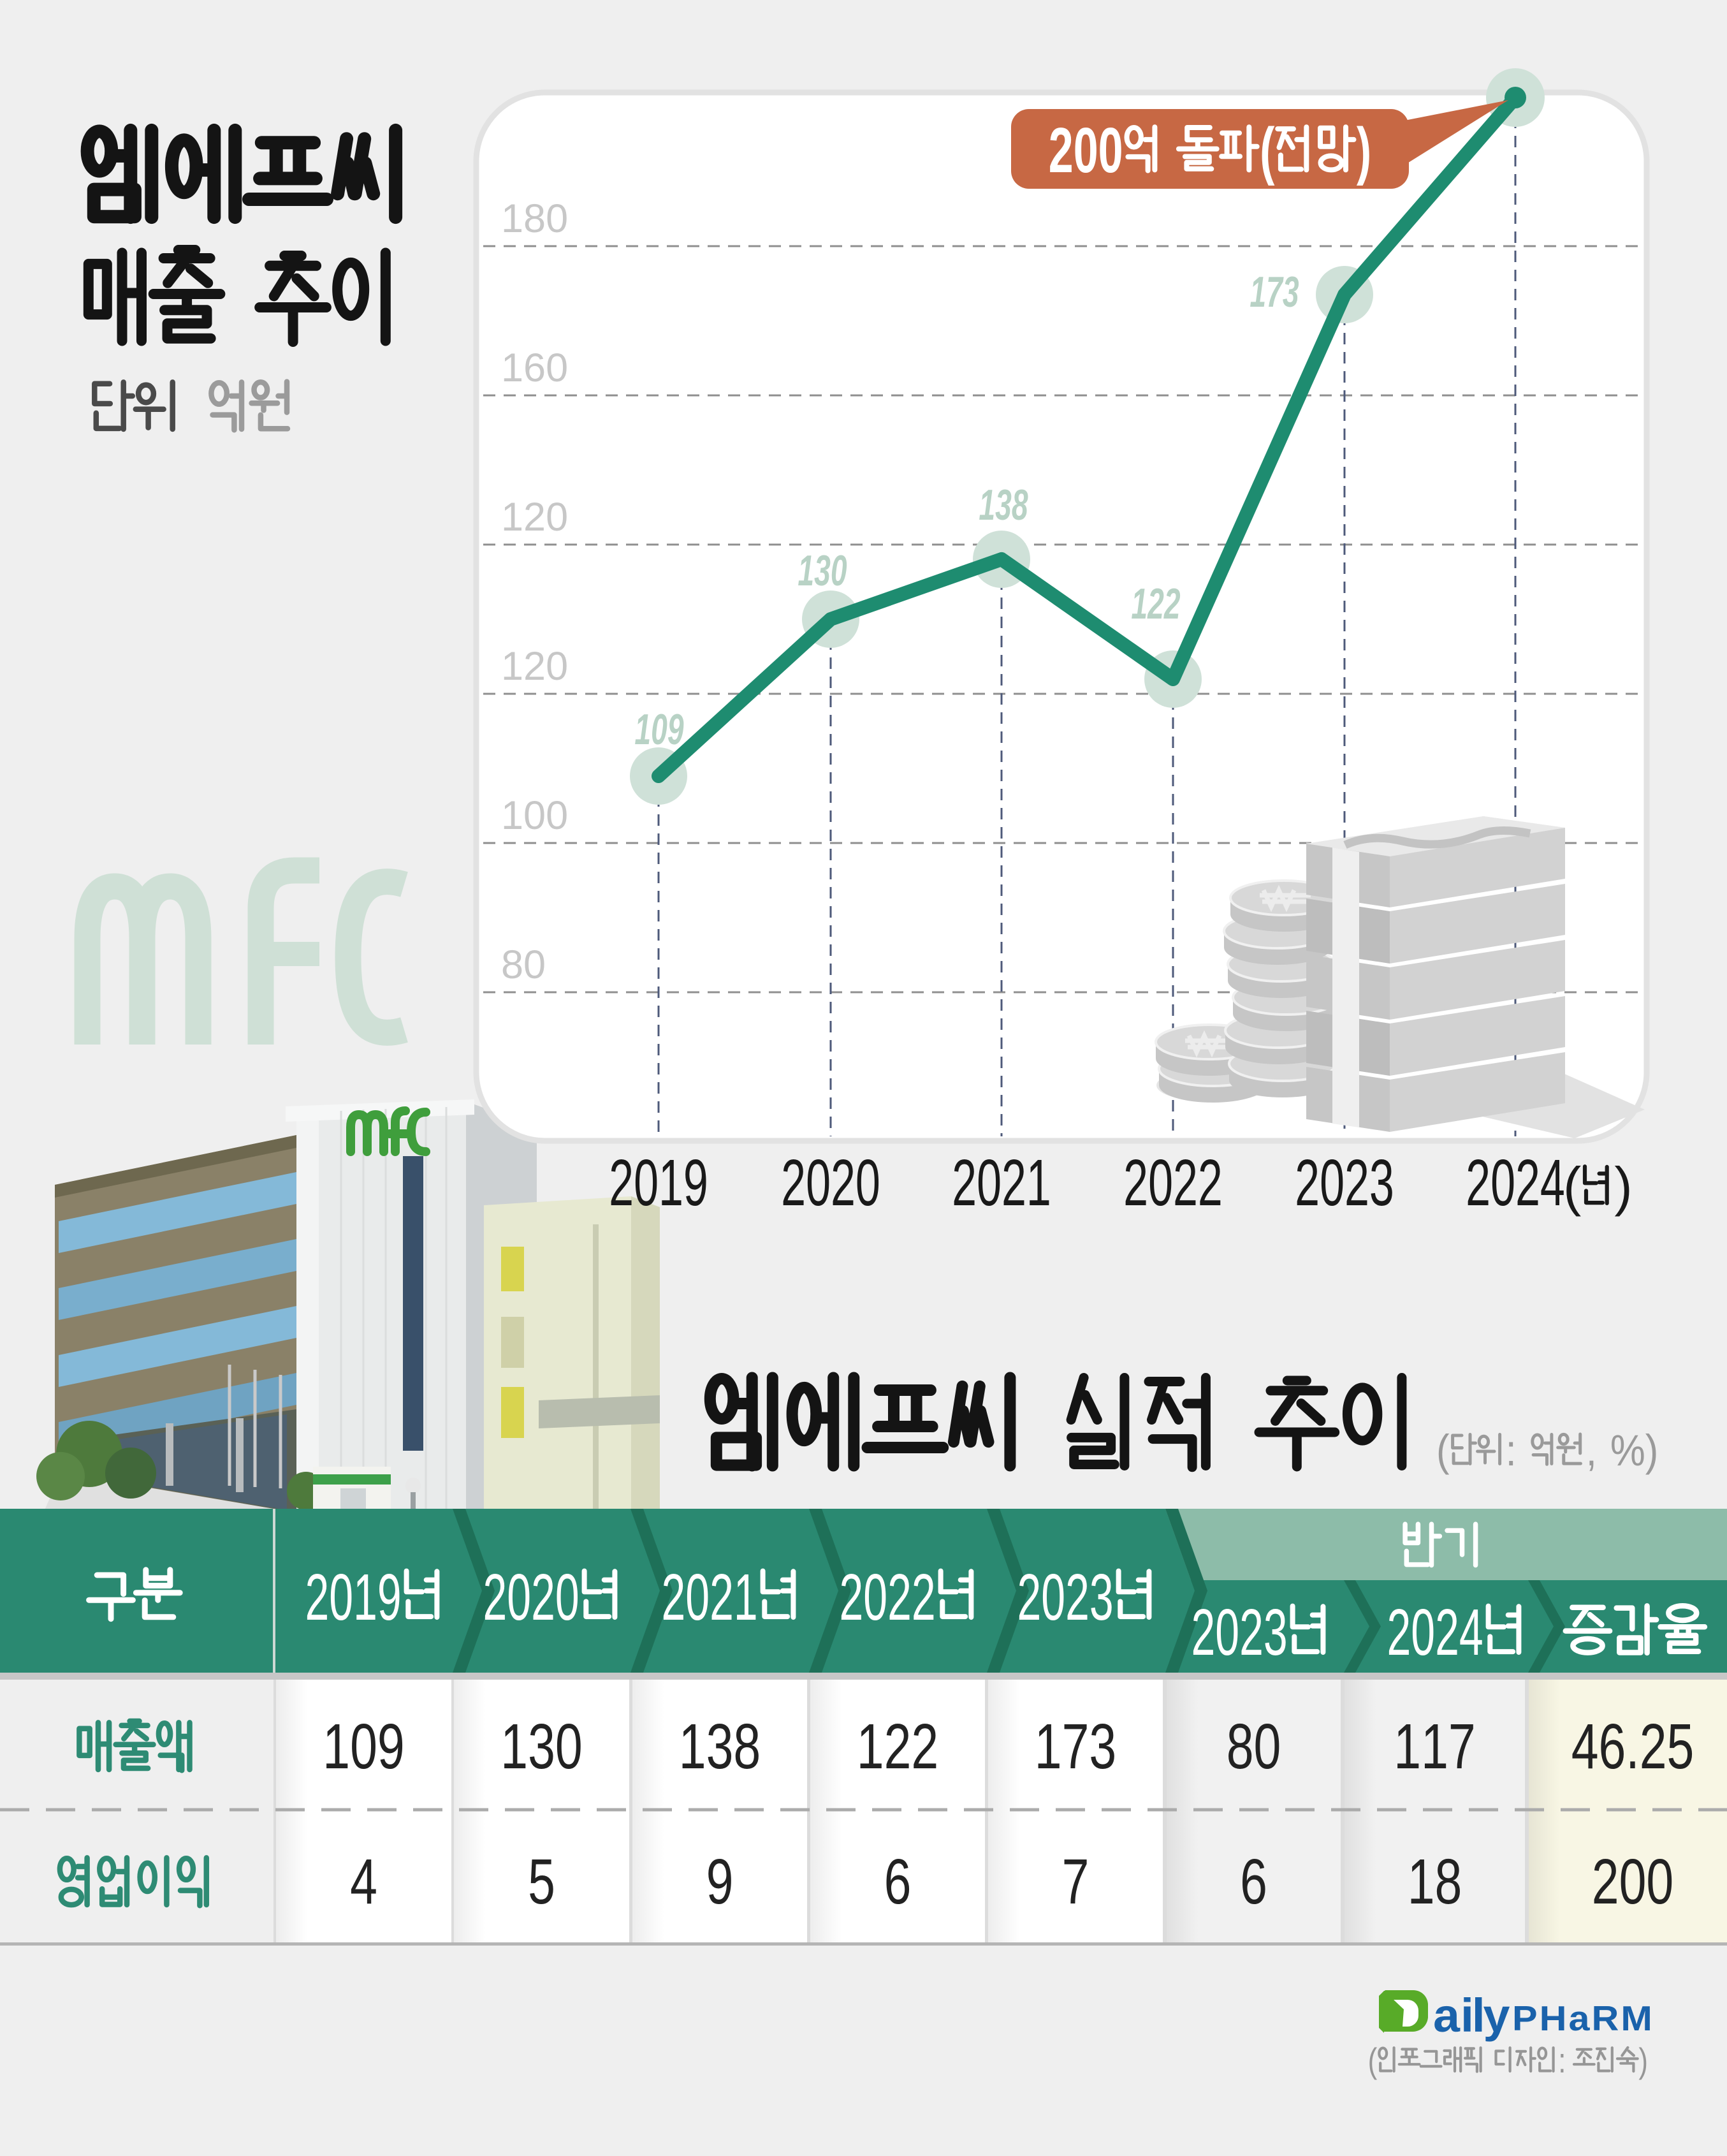 The image size is (1727, 2156). Describe the element at coordinates (1553, 2018) in the screenshot. I see `svg-text: H` at that location.